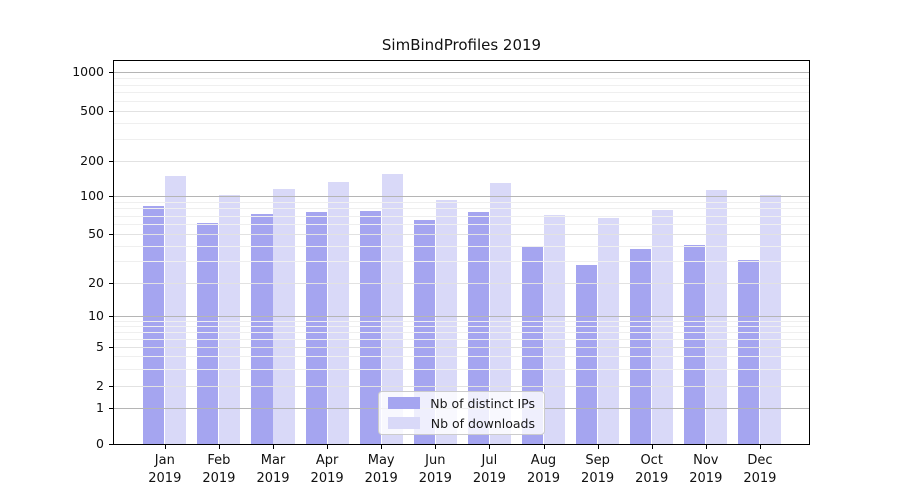 The image size is (900, 500). What do you see at coordinates (760, 470) in the screenshot?
I see `x-tick-label: Dec 2019` at bounding box center [760, 470].